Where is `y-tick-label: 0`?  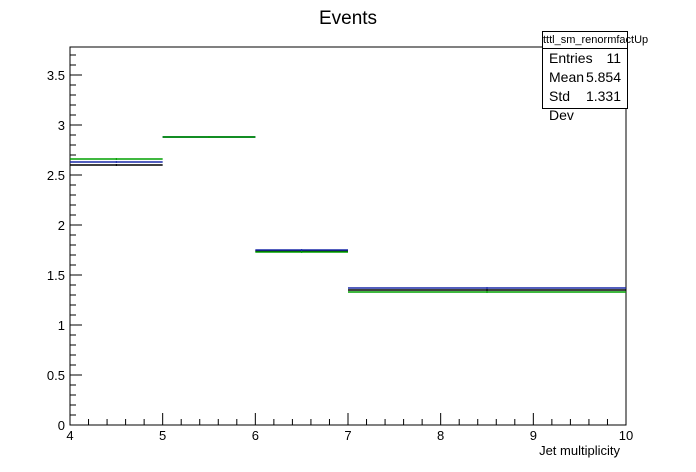
y-tick-label: 0 is located at coordinates (61, 425).